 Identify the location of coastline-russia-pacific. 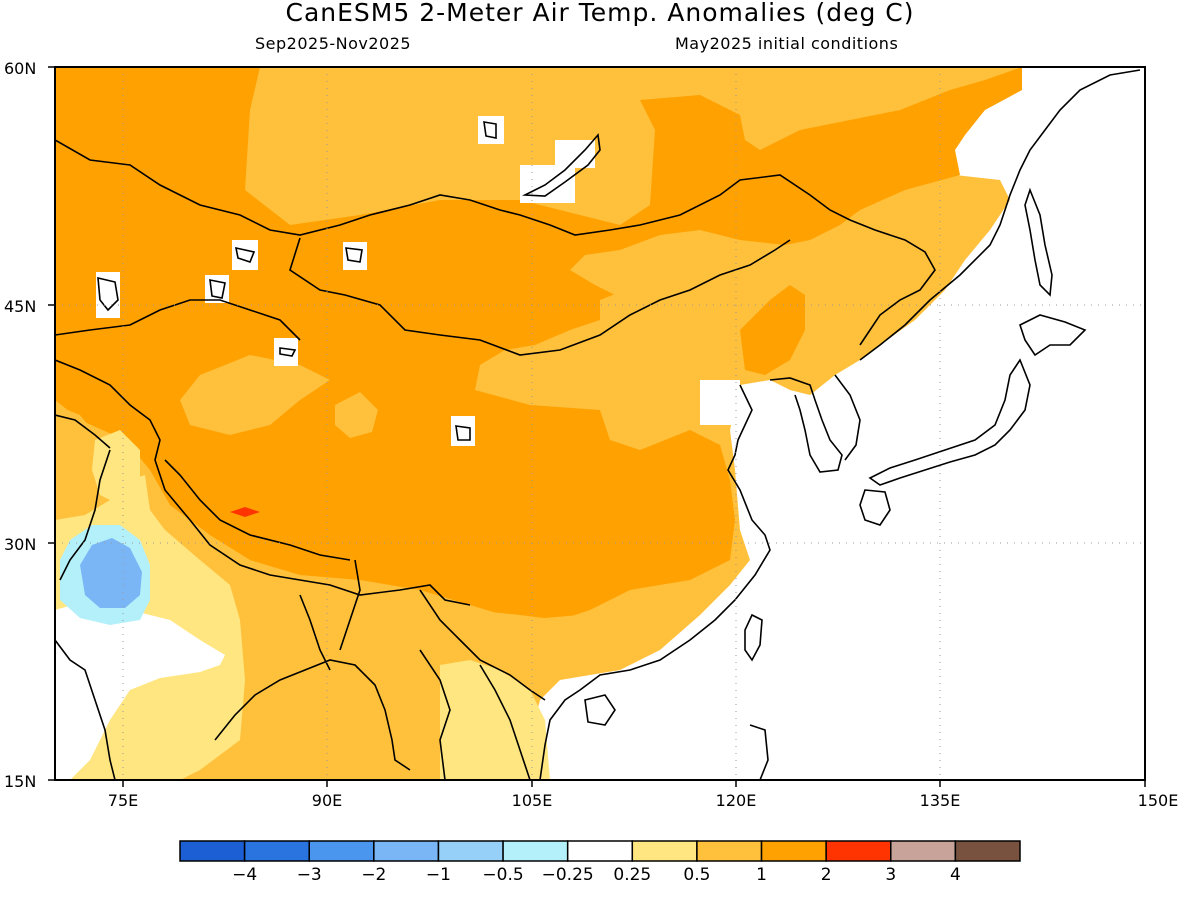
(1000, 215).